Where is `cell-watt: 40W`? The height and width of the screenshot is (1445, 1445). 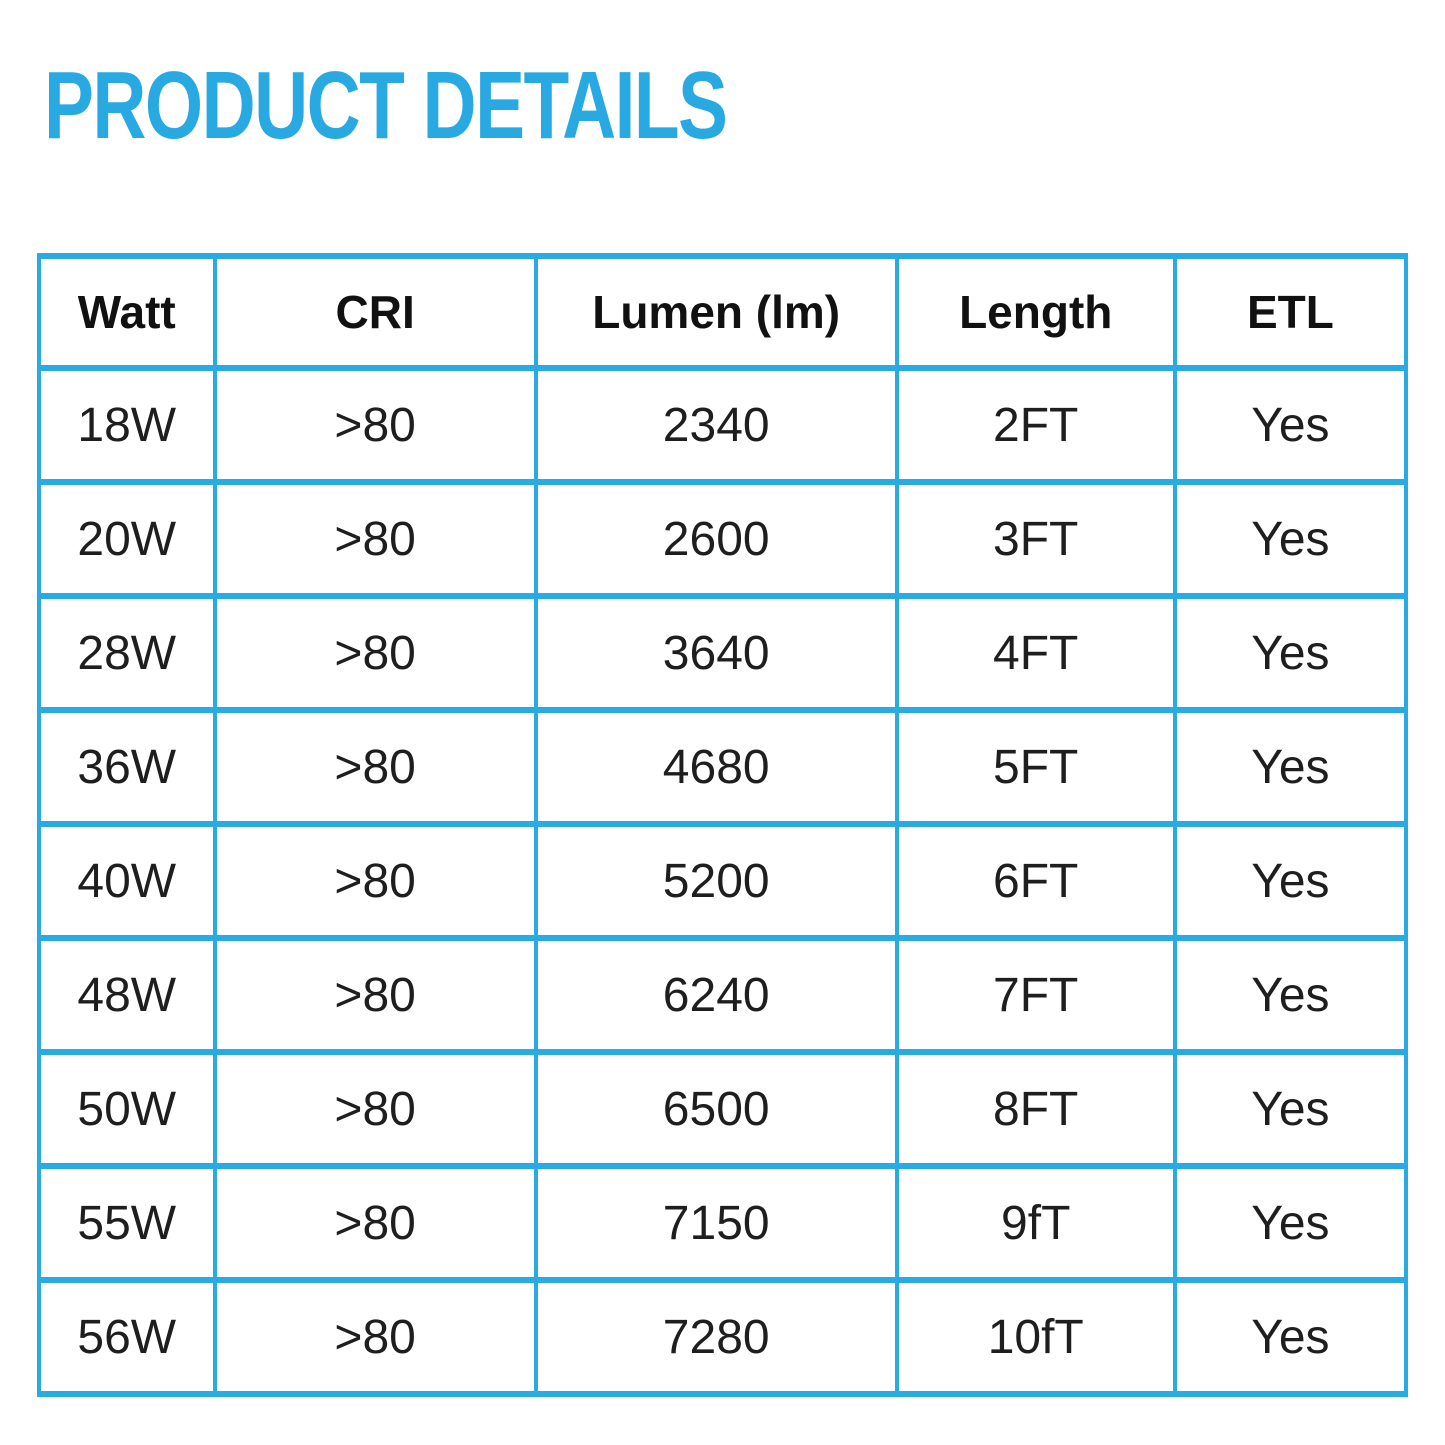 cell-watt: 40W is located at coordinates (127, 881).